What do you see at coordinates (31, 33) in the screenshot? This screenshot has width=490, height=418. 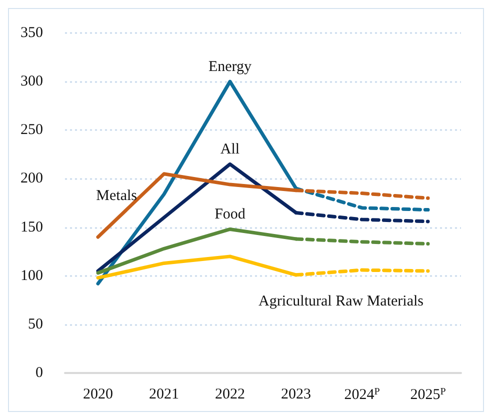 I see `y-tick-label: 350` at bounding box center [31, 33].